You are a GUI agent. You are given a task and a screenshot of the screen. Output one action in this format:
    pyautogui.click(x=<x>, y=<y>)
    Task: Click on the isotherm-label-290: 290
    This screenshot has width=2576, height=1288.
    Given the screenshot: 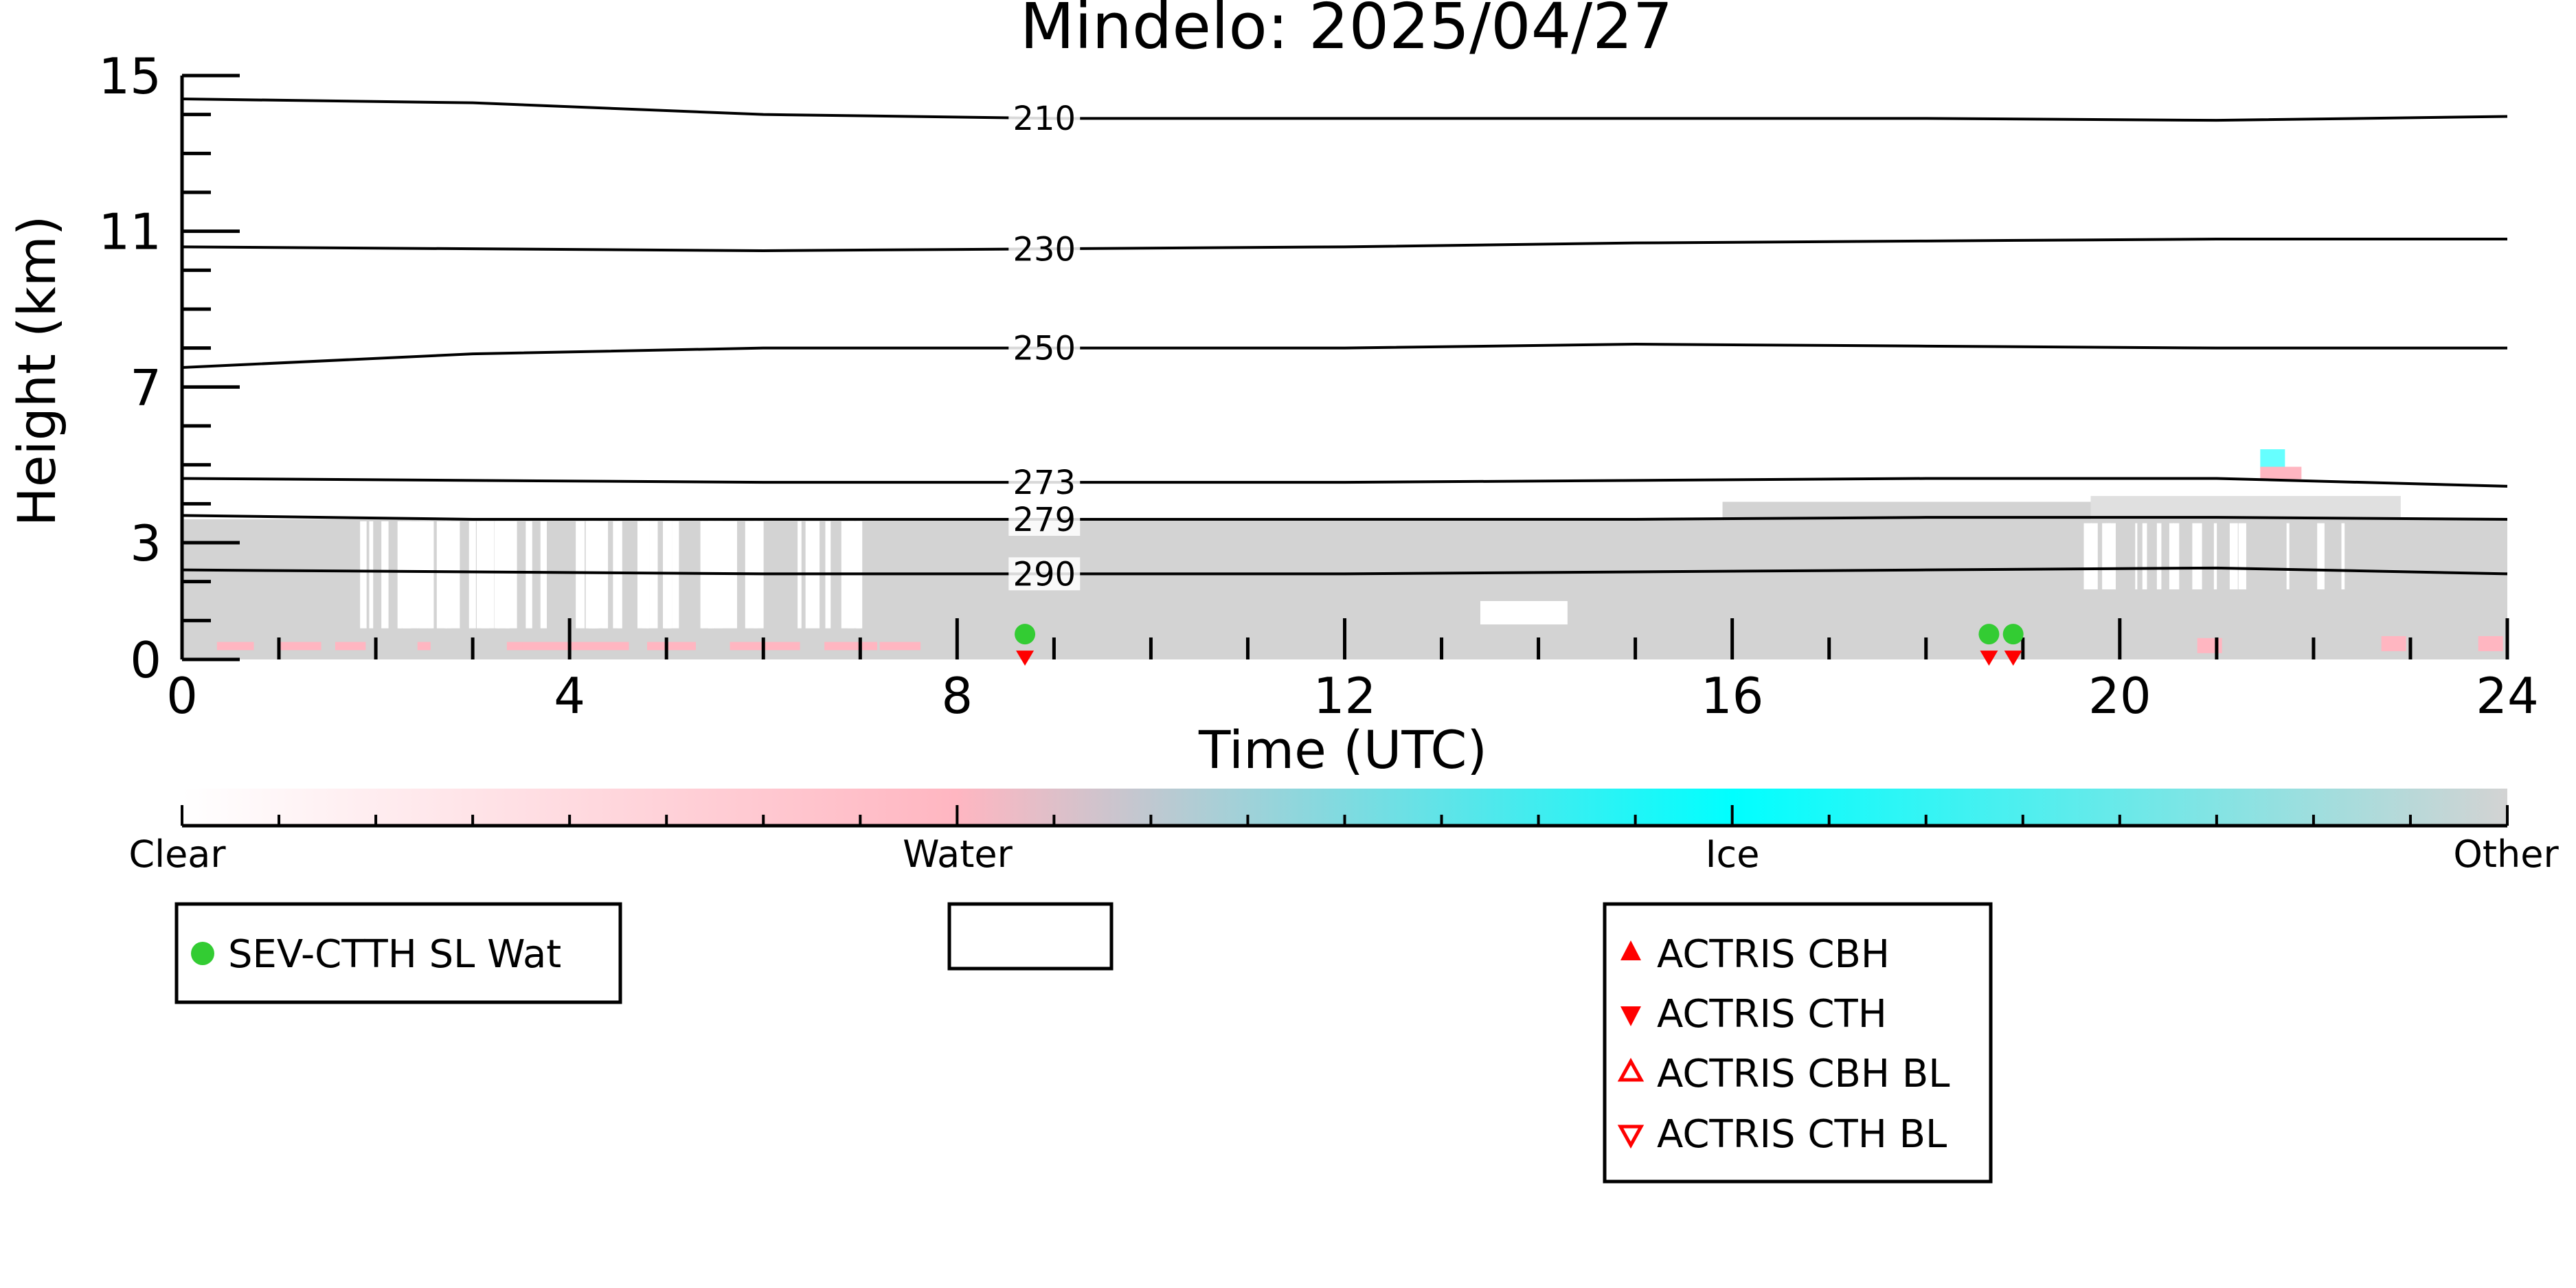 What is the action you would take?
    pyautogui.click(x=1044, y=574)
    